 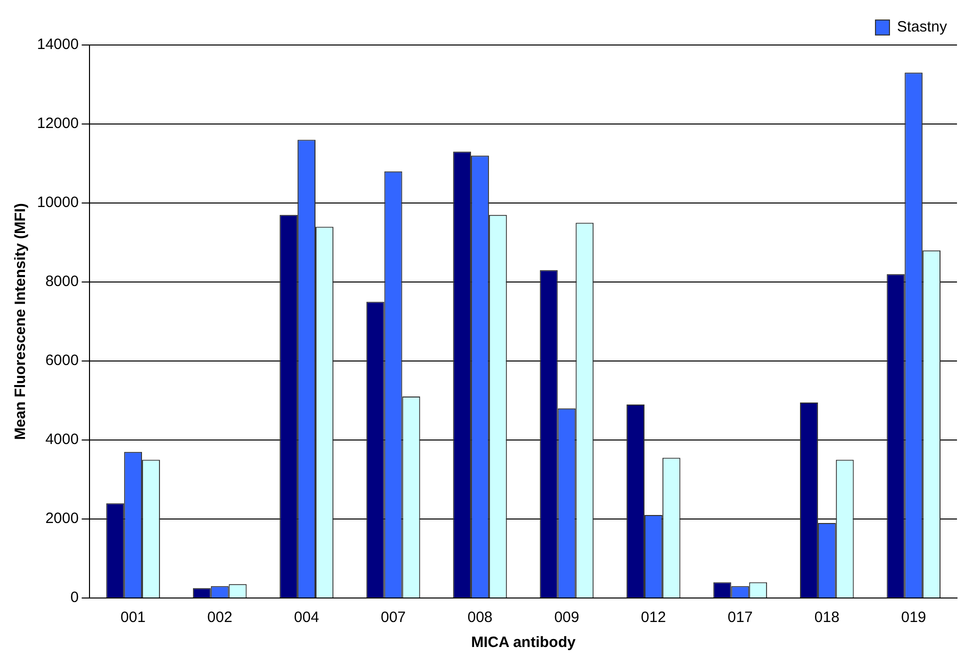 I want to click on legend-label: Stastny, so click(x=922, y=27).